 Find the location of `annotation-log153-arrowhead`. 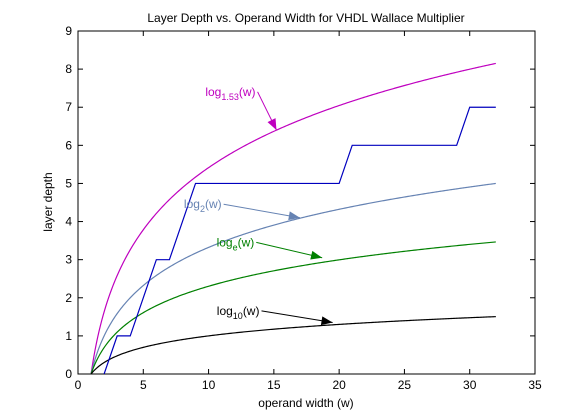

annotation-log153-arrowhead is located at coordinates (272, 124).